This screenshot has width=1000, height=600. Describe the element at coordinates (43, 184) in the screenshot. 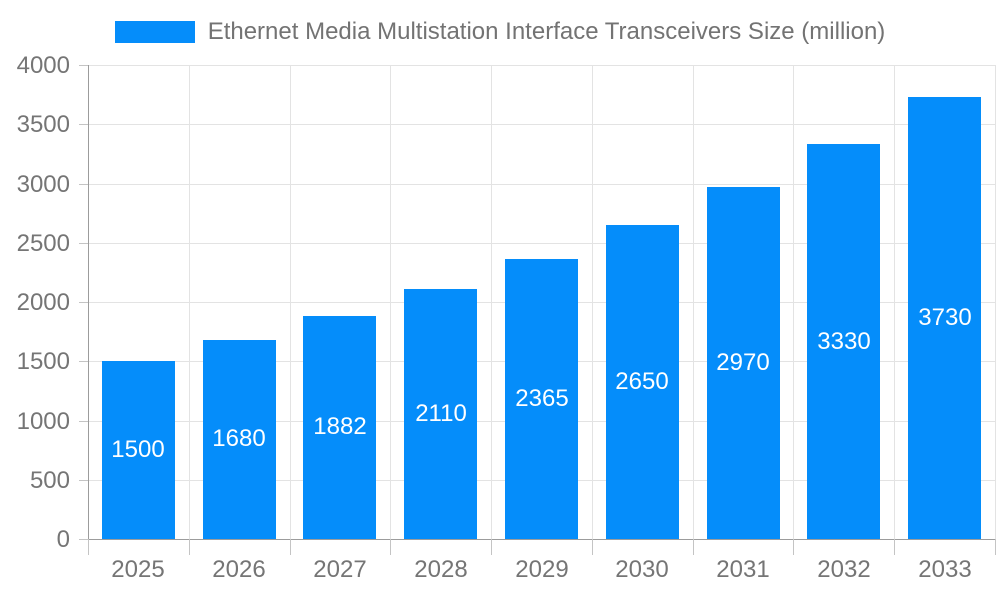

I see `y-axis-label: 3000` at that location.